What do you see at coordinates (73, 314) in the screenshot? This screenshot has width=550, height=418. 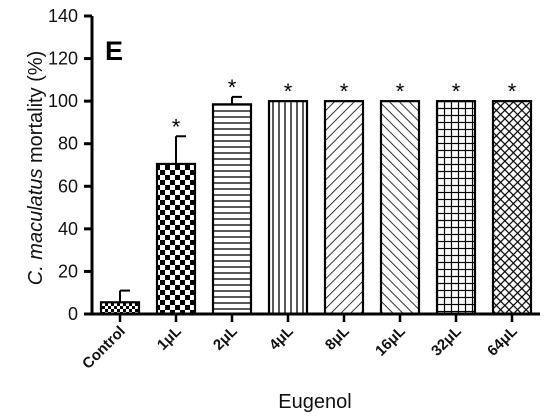 I see `y-tick-label-0: 0` at bounding box center [73, 314].